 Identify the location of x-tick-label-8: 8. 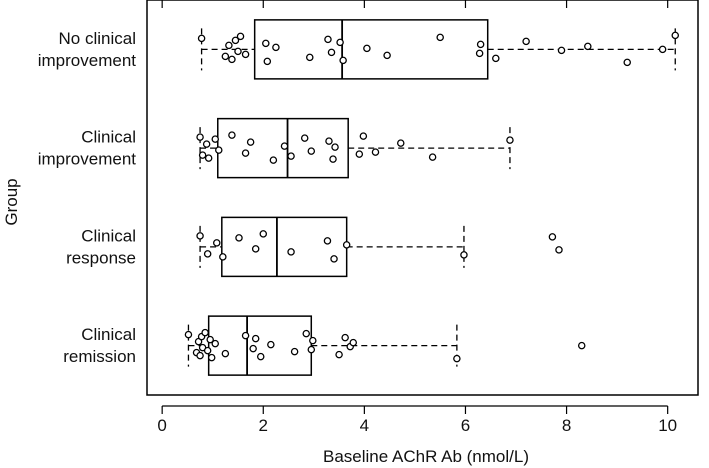
(566, 425).